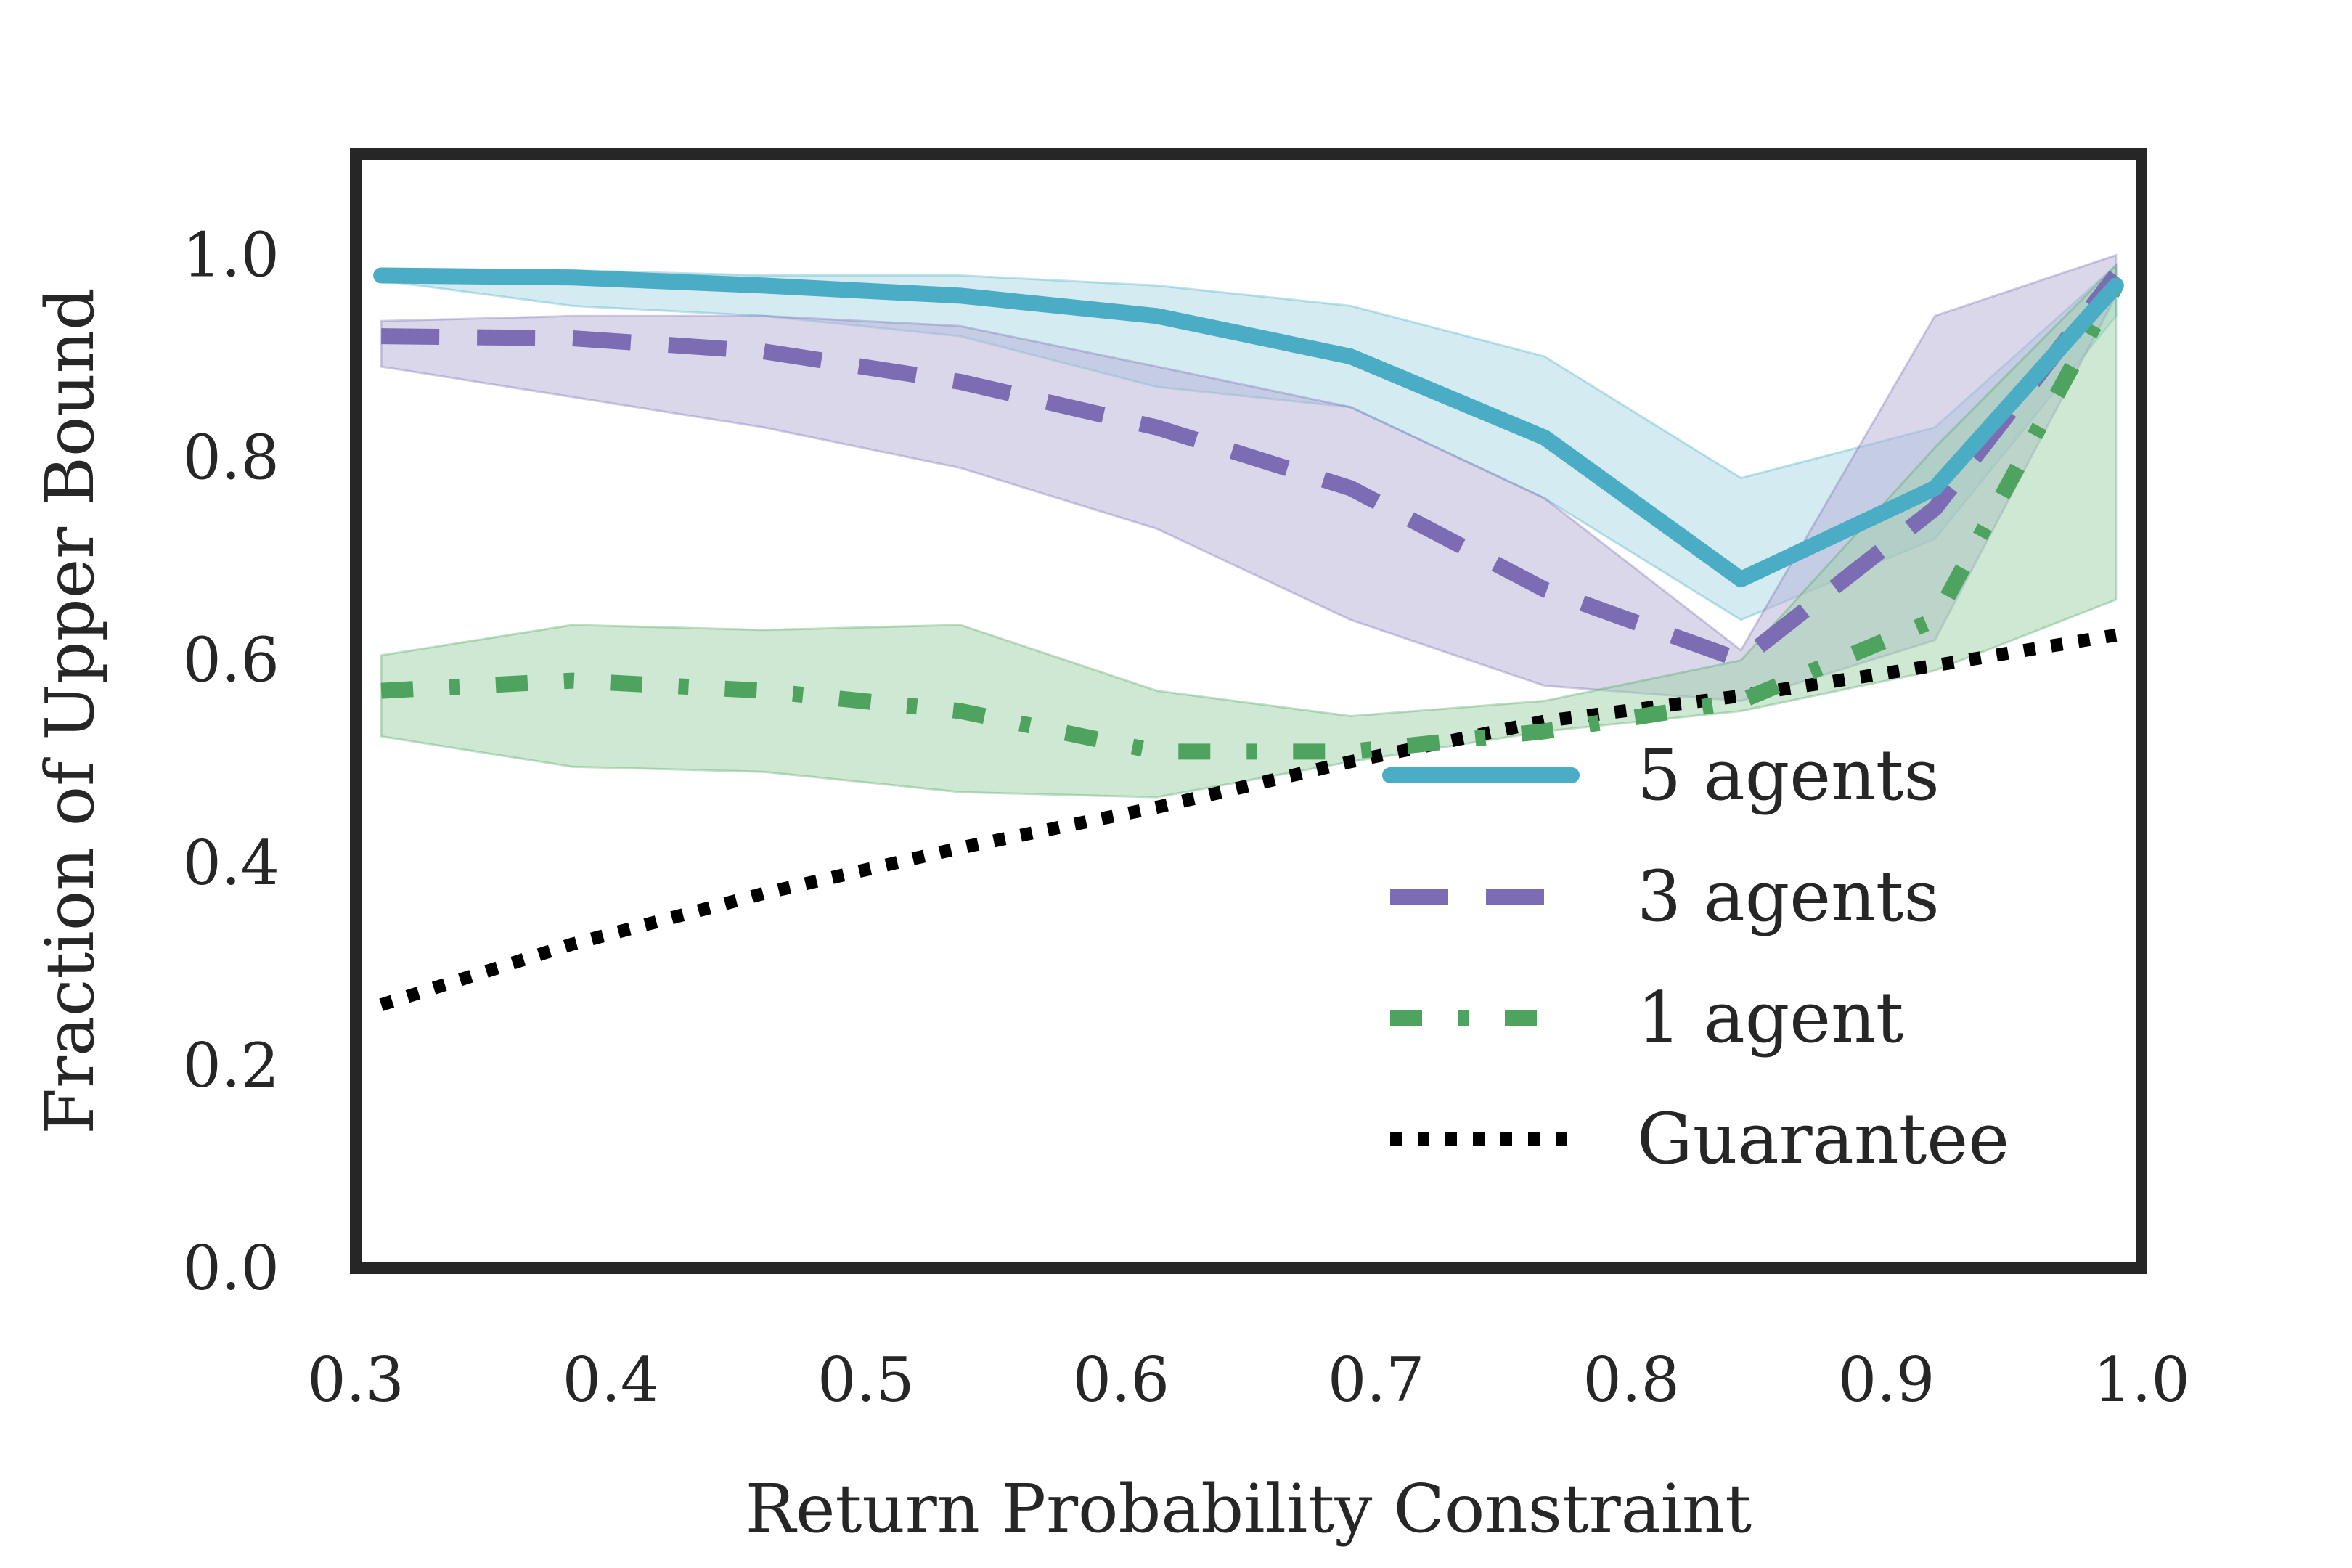 This screenshot has width=2352, height=1568. I want to click on y-tick-label: 1.0, so click(230, 256).